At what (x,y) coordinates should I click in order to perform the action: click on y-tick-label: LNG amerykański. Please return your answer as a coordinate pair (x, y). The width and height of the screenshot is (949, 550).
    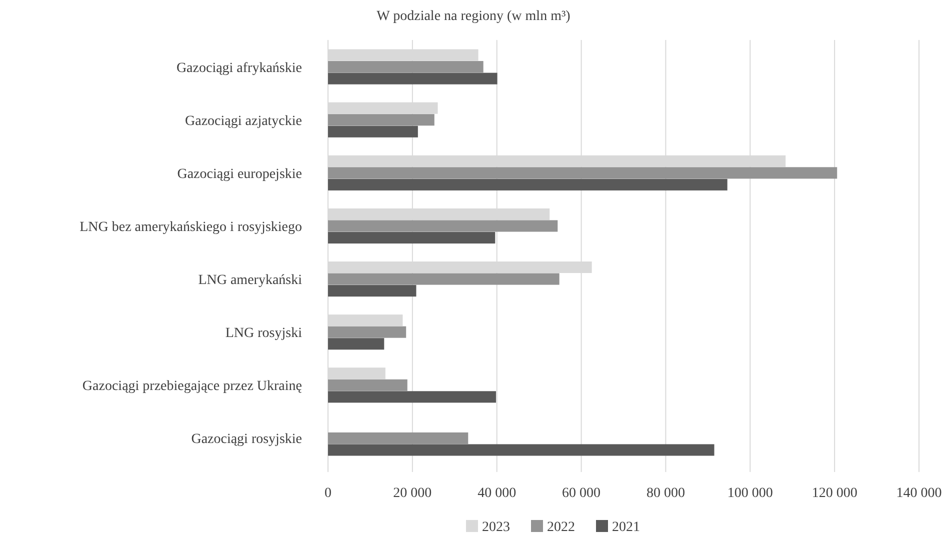
    Looking at the image, I should click on (250, 280).